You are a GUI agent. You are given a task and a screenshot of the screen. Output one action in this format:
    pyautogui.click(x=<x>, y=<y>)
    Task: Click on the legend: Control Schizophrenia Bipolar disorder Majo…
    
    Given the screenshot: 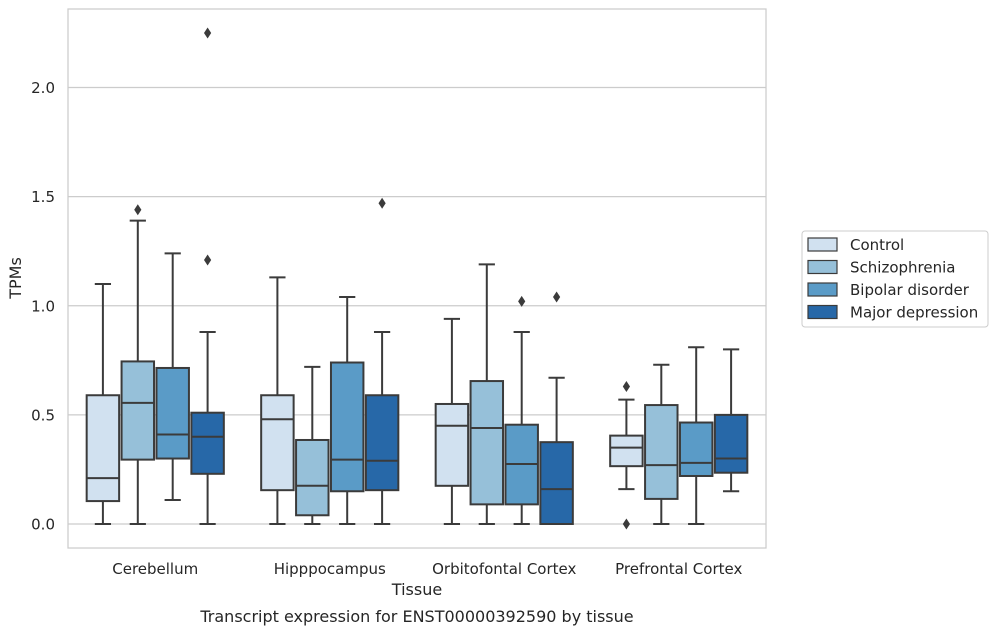 What is the action you would take?
    pyautogui.click(x=895, y=279)
    